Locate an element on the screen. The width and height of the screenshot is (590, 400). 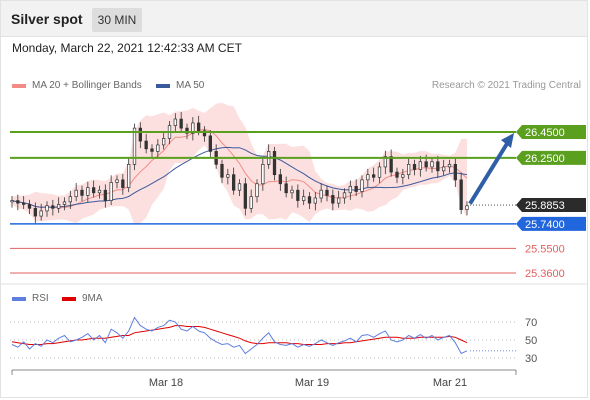
x-tick-label: Mar 19 is located at coordinates (312, 383).